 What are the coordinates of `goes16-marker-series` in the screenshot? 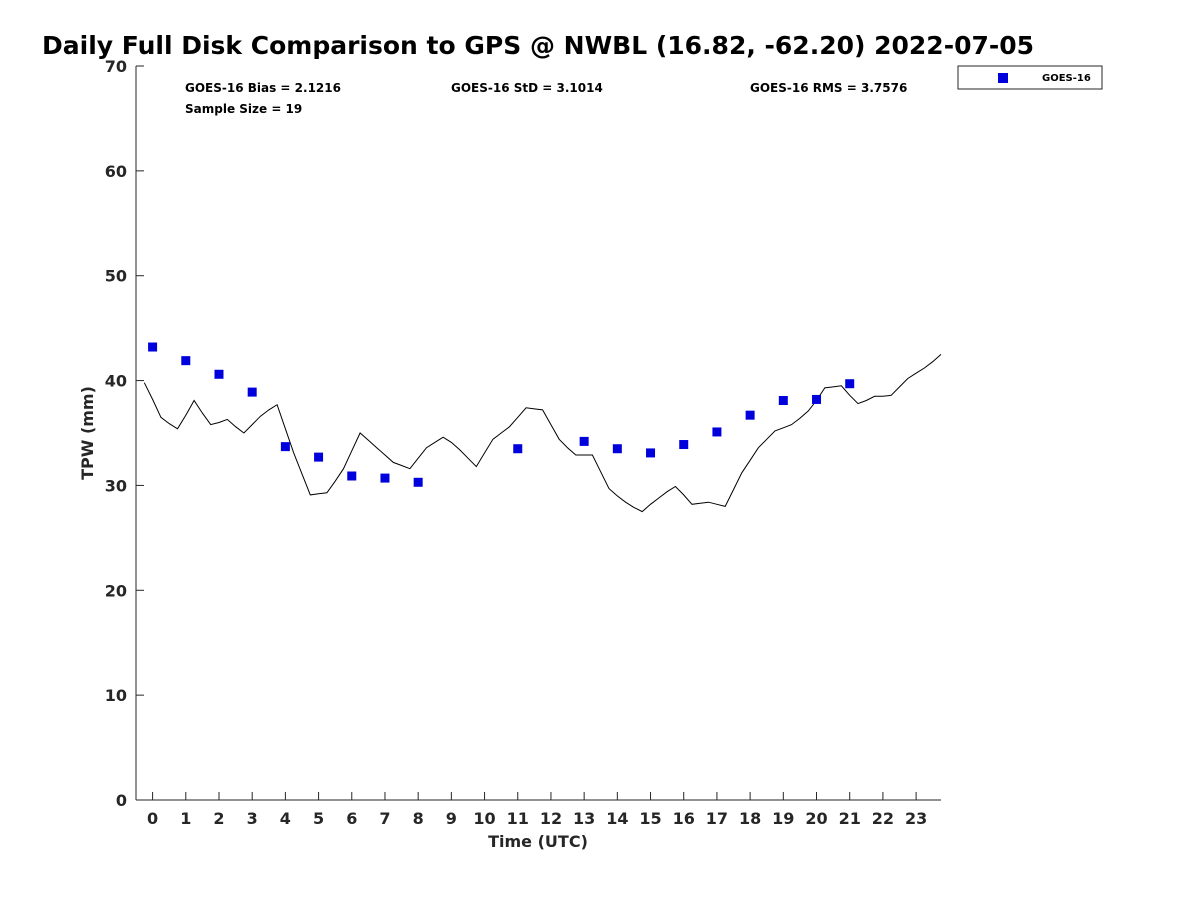 It's located at (501, 414).